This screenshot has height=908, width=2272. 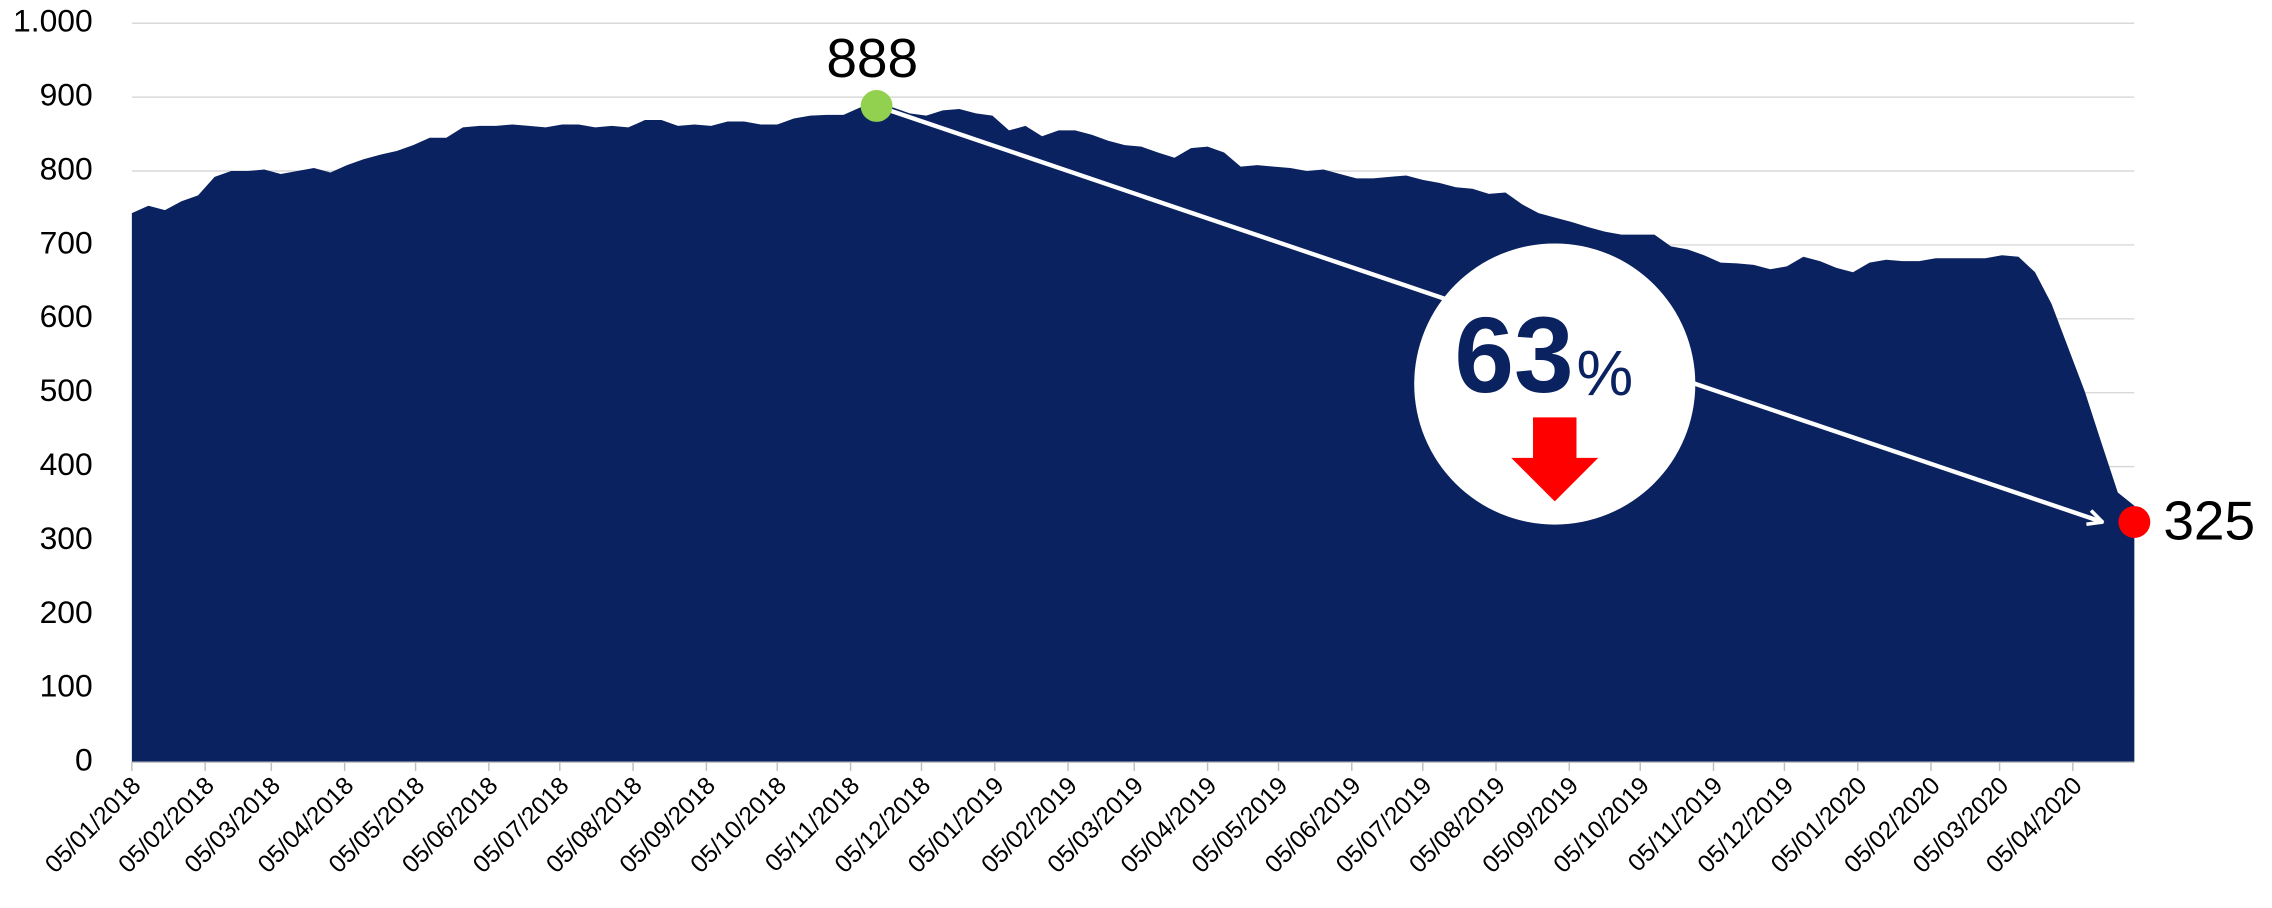 What do you see at coordinates (2209, 520) in the screenshot?
I see `marker-label: 325` at bounding box center [2209, 520].